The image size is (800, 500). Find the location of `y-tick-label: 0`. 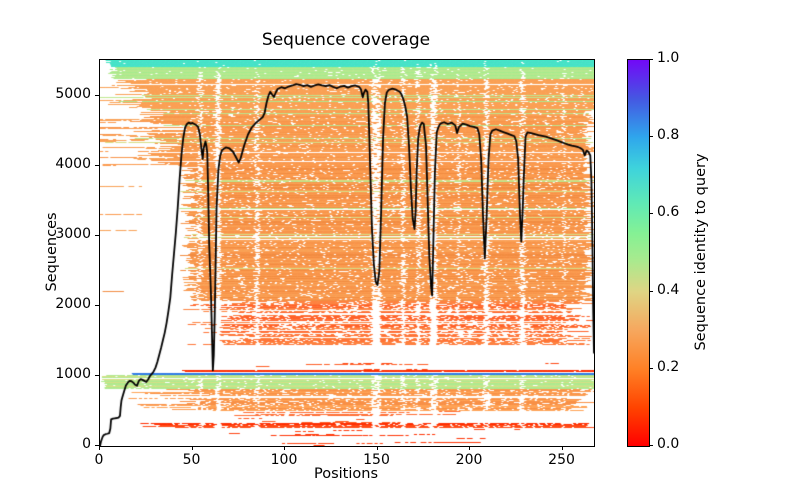

y-tick-label: 0 is located at coordinates (86, 444).